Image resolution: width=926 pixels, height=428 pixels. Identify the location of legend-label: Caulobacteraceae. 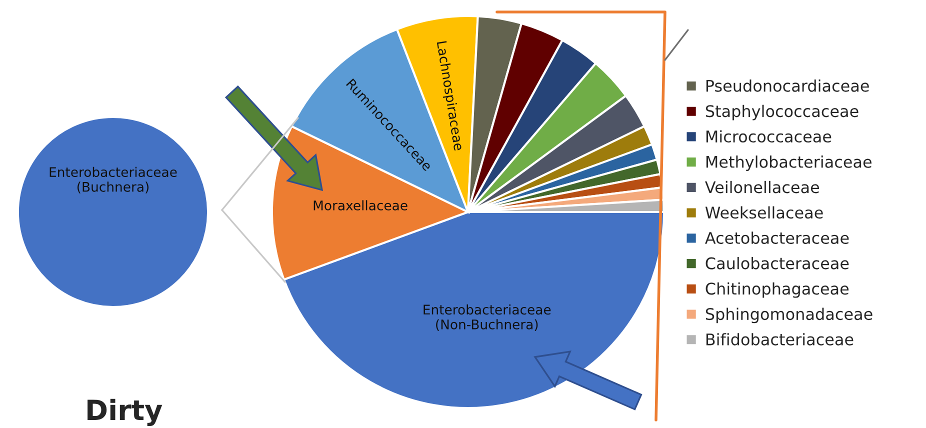
(777, 263).